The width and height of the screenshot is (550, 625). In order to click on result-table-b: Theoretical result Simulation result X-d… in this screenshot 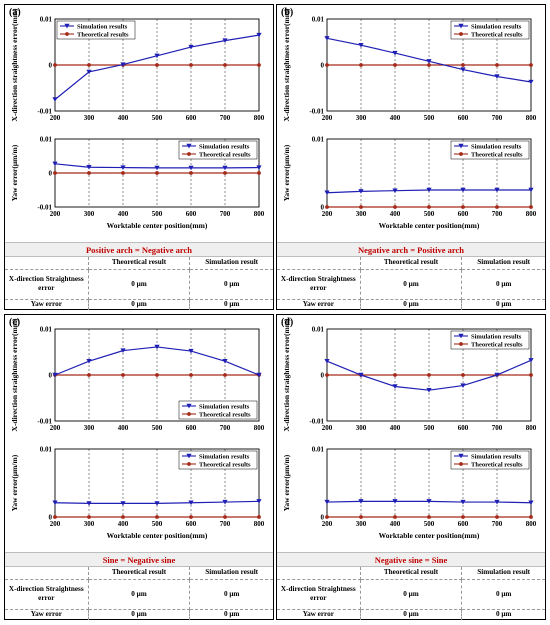, I will do `click(411, 283)`.